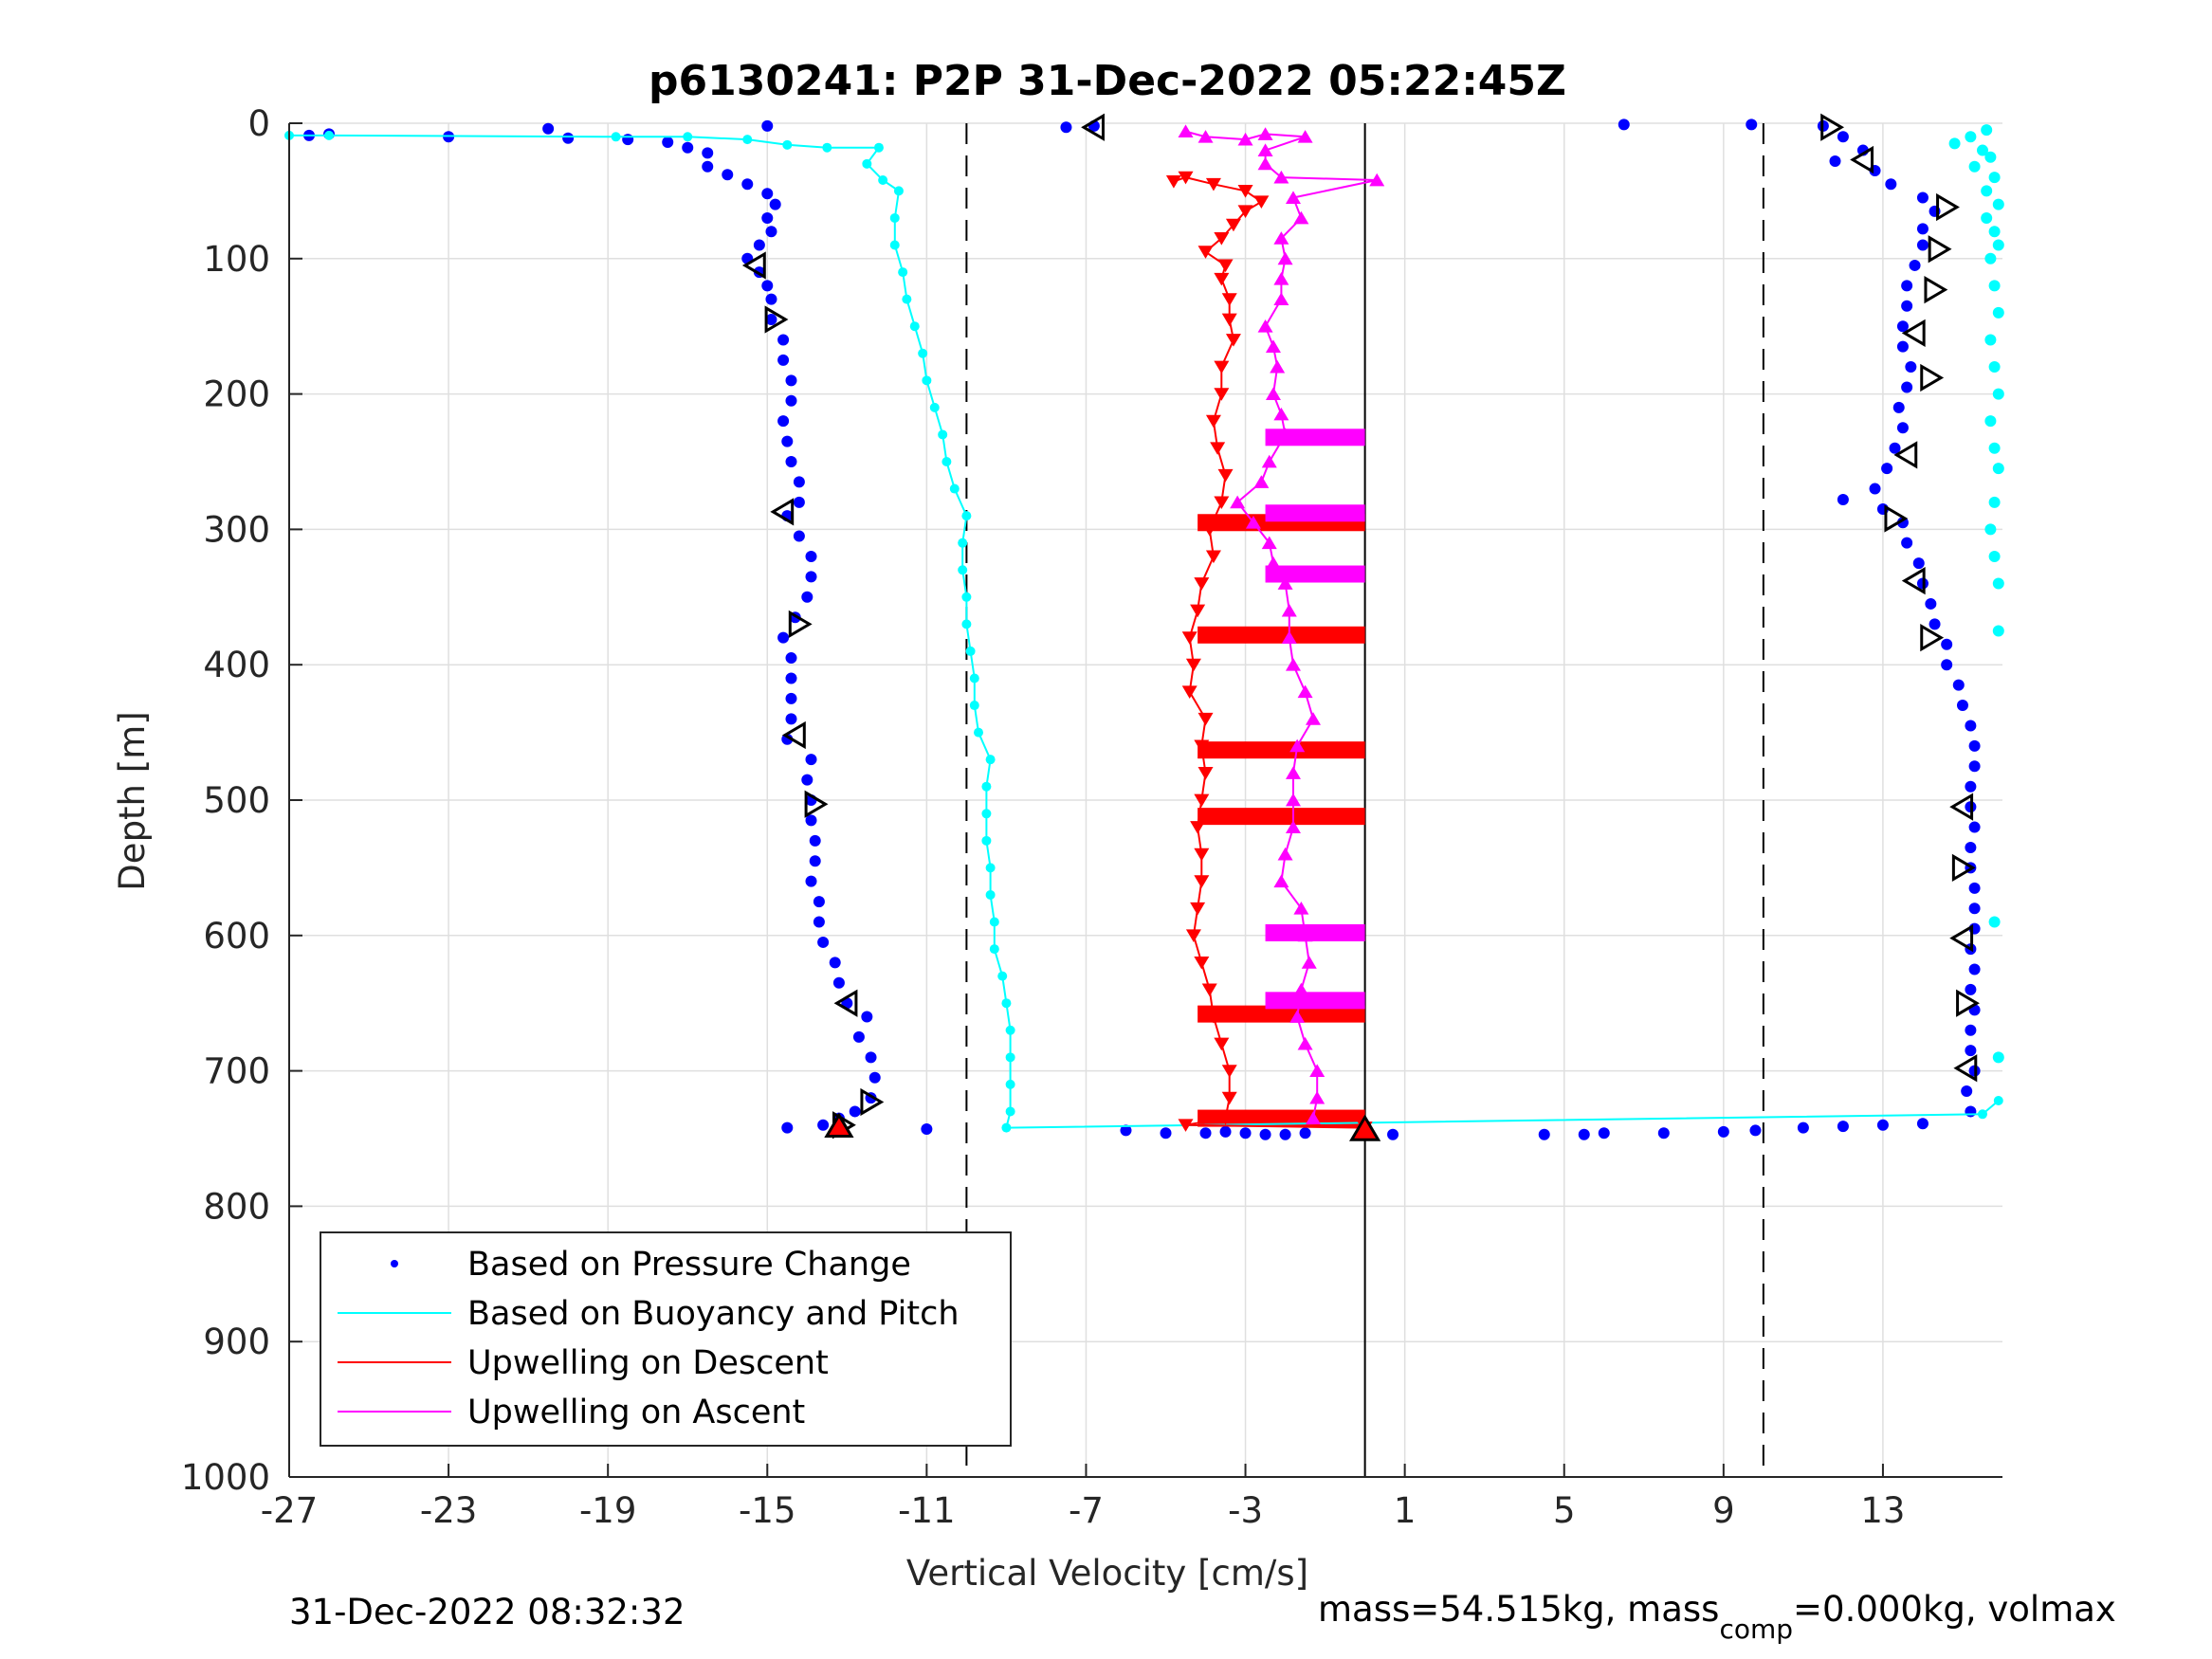 The image size is (2212, 1659). Describe the element at coordinates (926, 1510) in the screenshot. I see `x-tick-label: -11` at that location.